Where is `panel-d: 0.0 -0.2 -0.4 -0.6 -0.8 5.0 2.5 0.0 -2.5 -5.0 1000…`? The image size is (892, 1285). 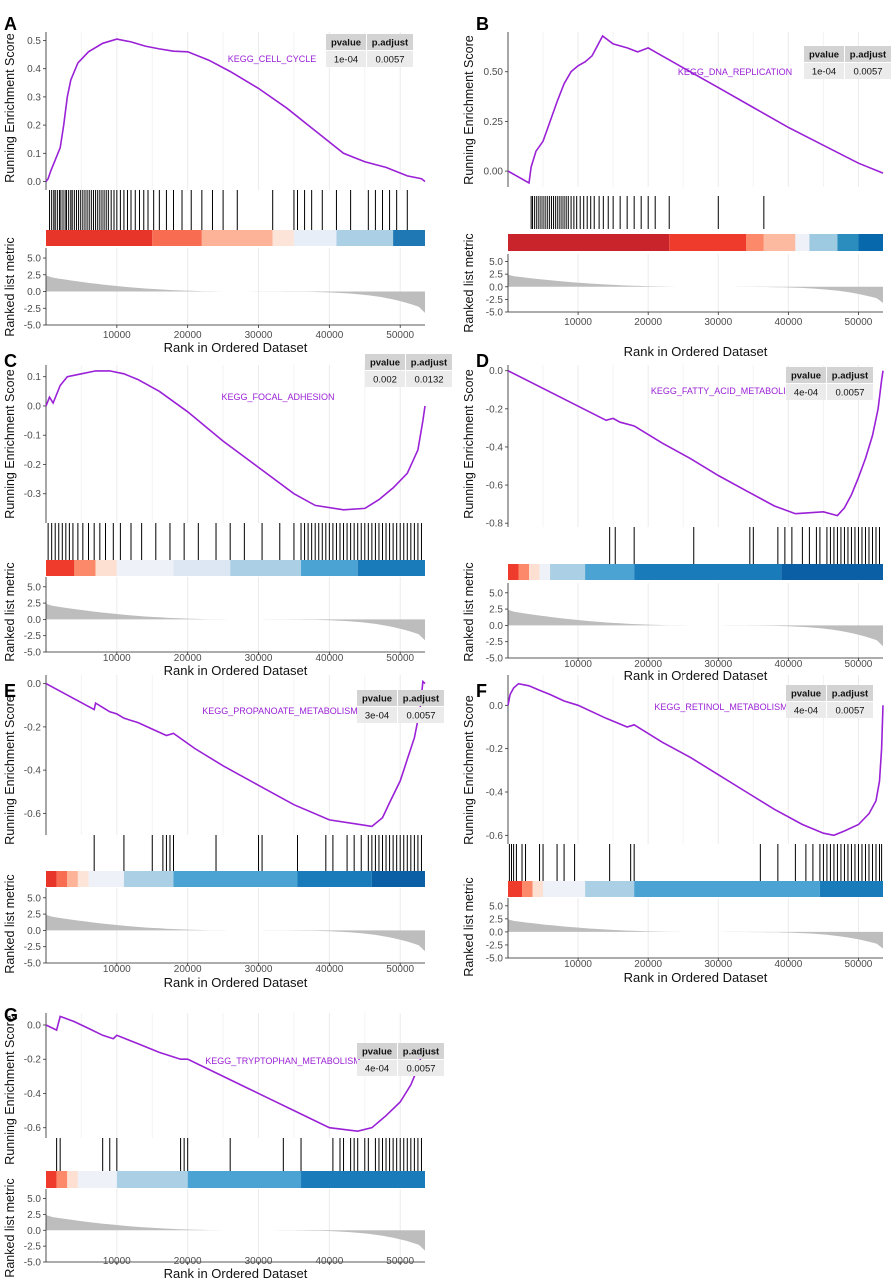
panel-d: 0.0 -0.2 -0.4 -0.6 -0.8 5.0 2.5 0.0 -2.5 -5.0 1000… is located at coordinates (673, 517).